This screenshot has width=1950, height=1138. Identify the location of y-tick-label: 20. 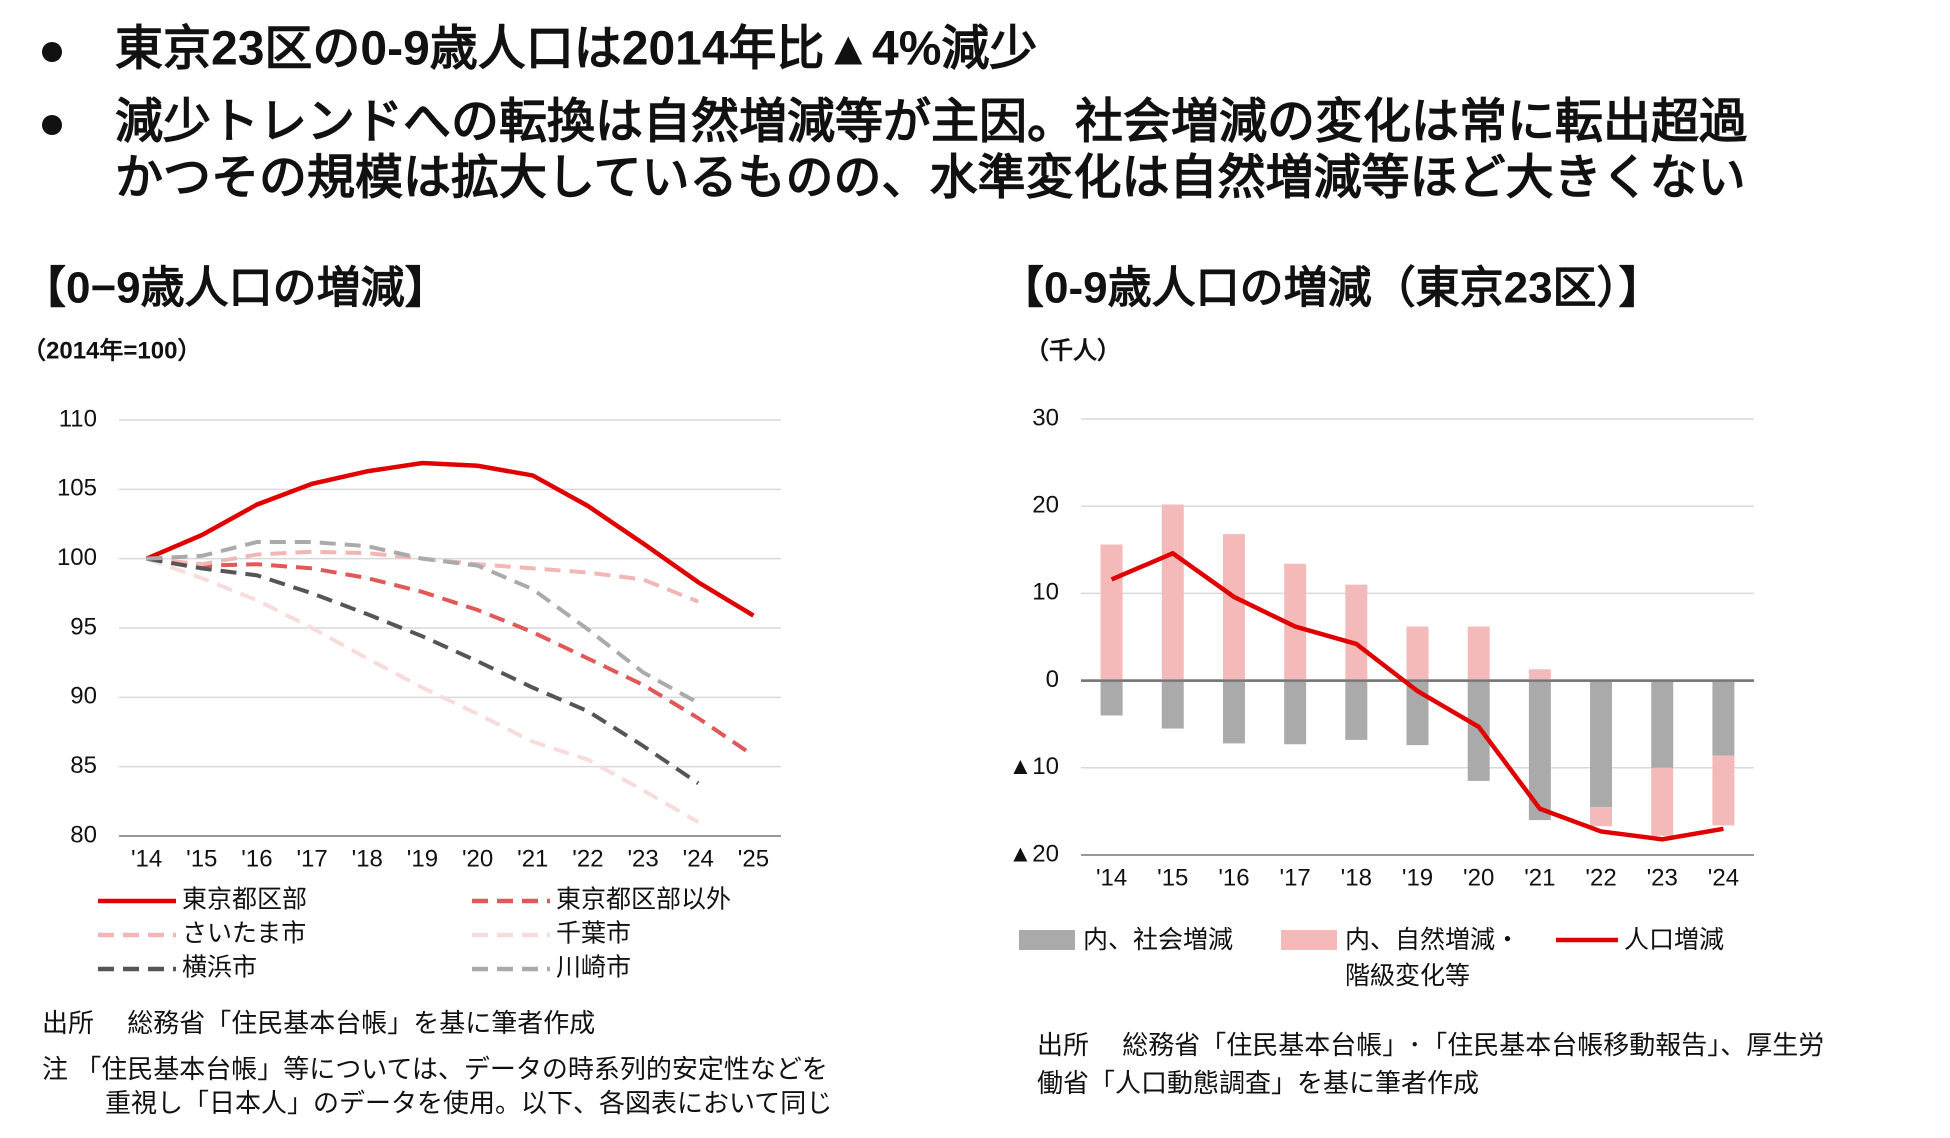
(1045, 505).